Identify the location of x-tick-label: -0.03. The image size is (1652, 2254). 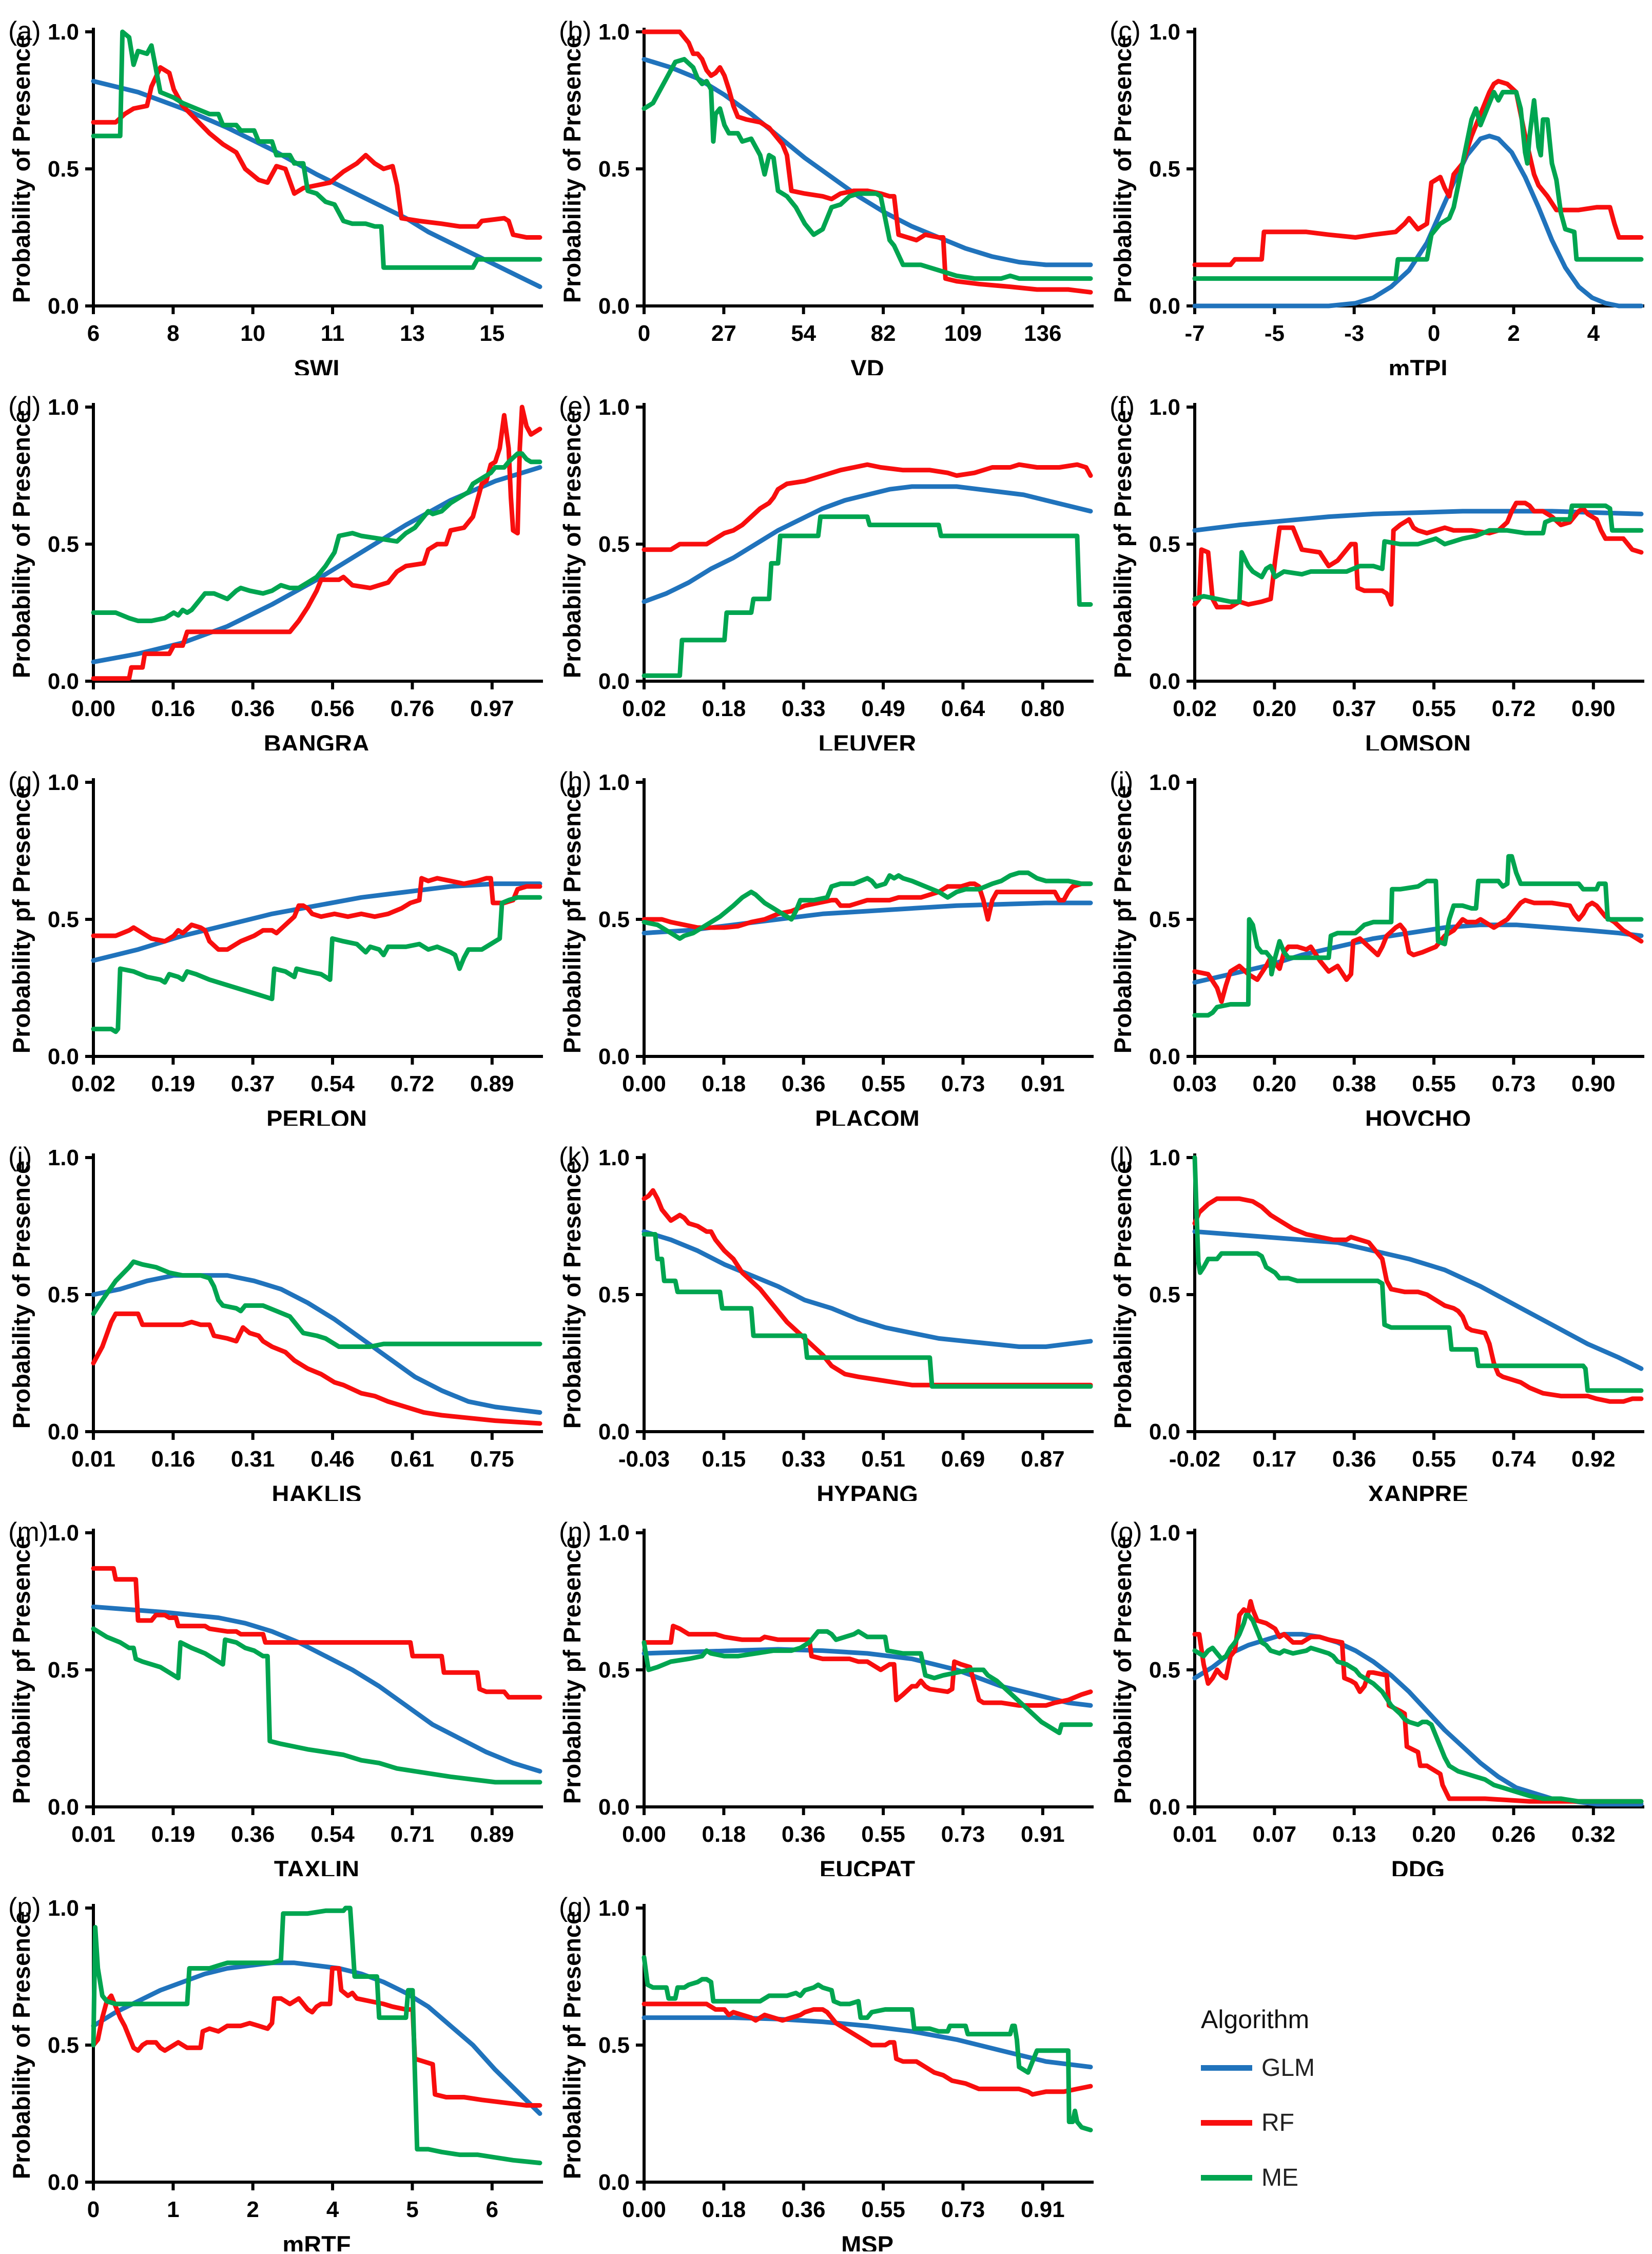
(644, 1459).